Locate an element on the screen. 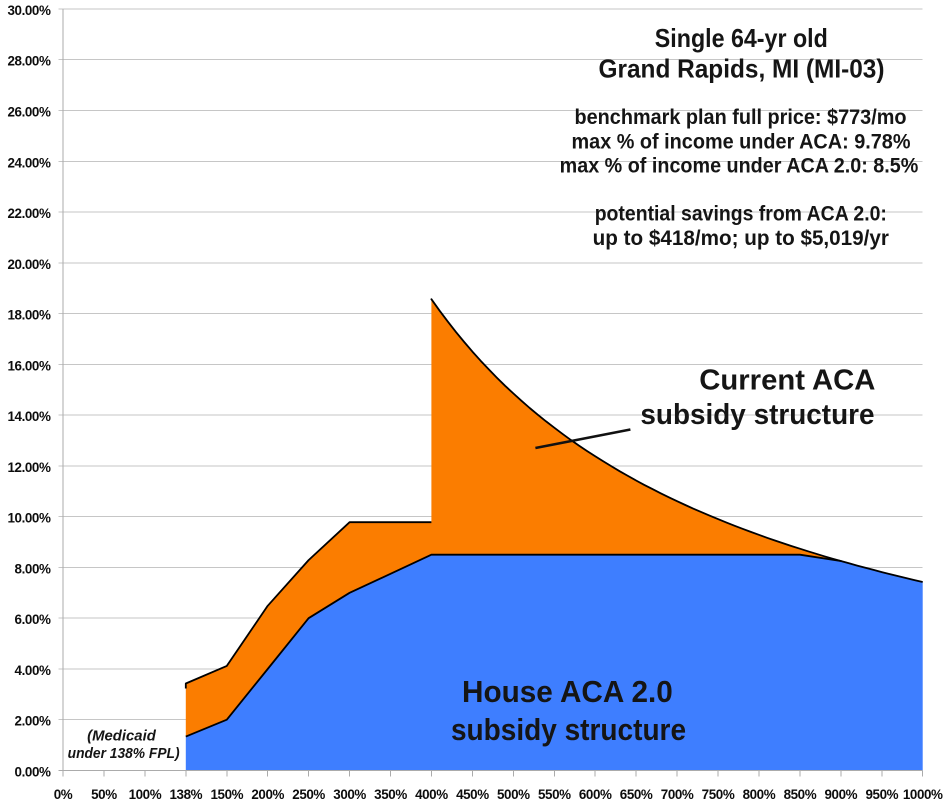  svg-text: 350% is located at coordinates (390, 794).